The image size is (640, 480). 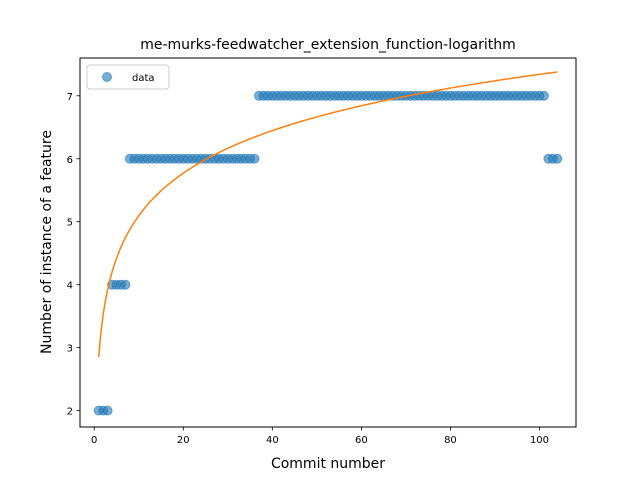 I want to click on x-tick-label: 60, so click(x=361, y=440).